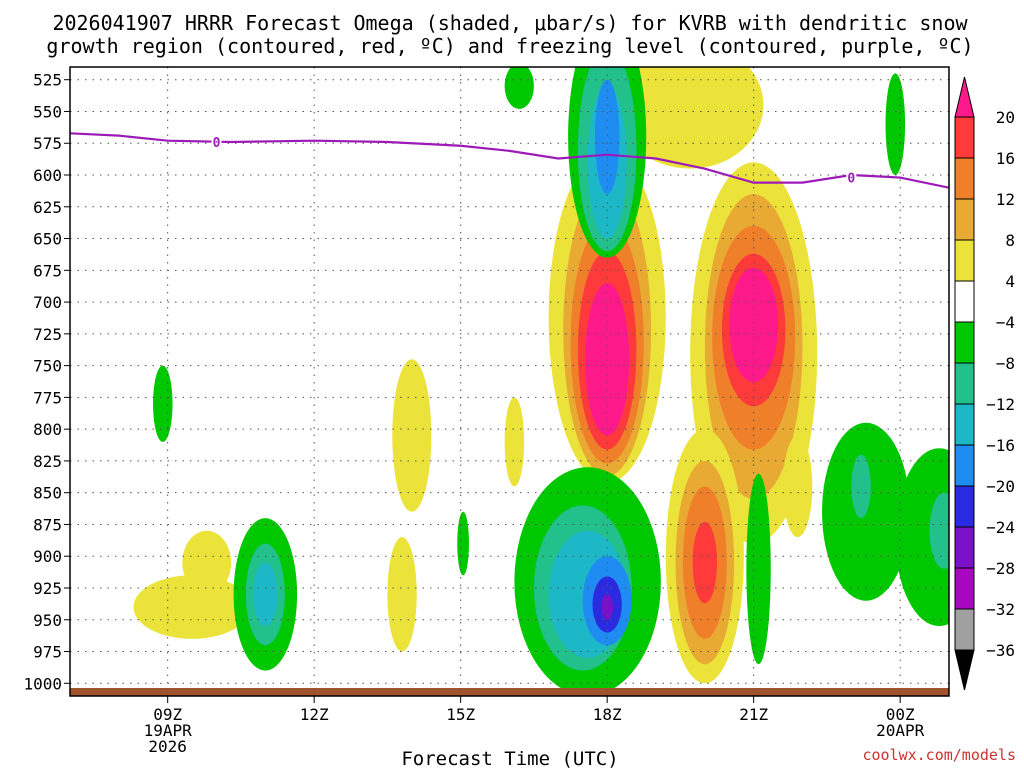  What do you see at coordinates (47, 302) in the screenshot?
I see `y-tick-label-700: 700` at bounding box center [47, 302].